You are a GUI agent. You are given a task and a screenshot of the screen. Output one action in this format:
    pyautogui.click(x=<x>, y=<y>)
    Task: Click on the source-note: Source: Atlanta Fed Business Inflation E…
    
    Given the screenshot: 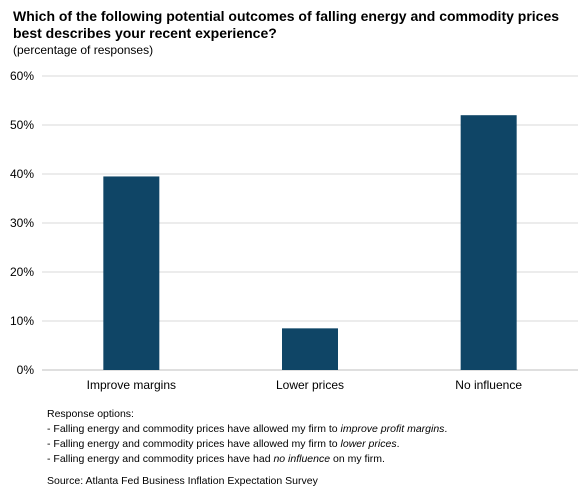 What is the action you would take?
    pyautogui.click(x=182, y=481)
    